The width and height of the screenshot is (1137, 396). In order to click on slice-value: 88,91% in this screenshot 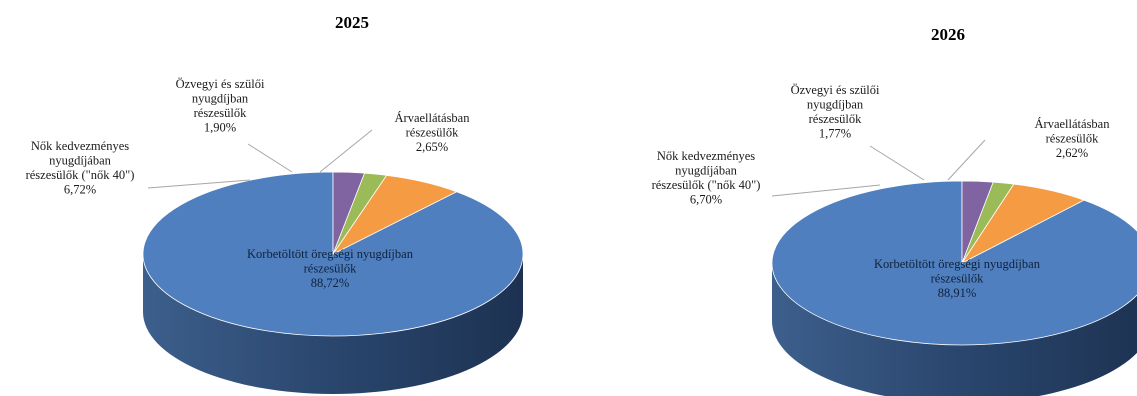, I will do `click(957, 293)`.